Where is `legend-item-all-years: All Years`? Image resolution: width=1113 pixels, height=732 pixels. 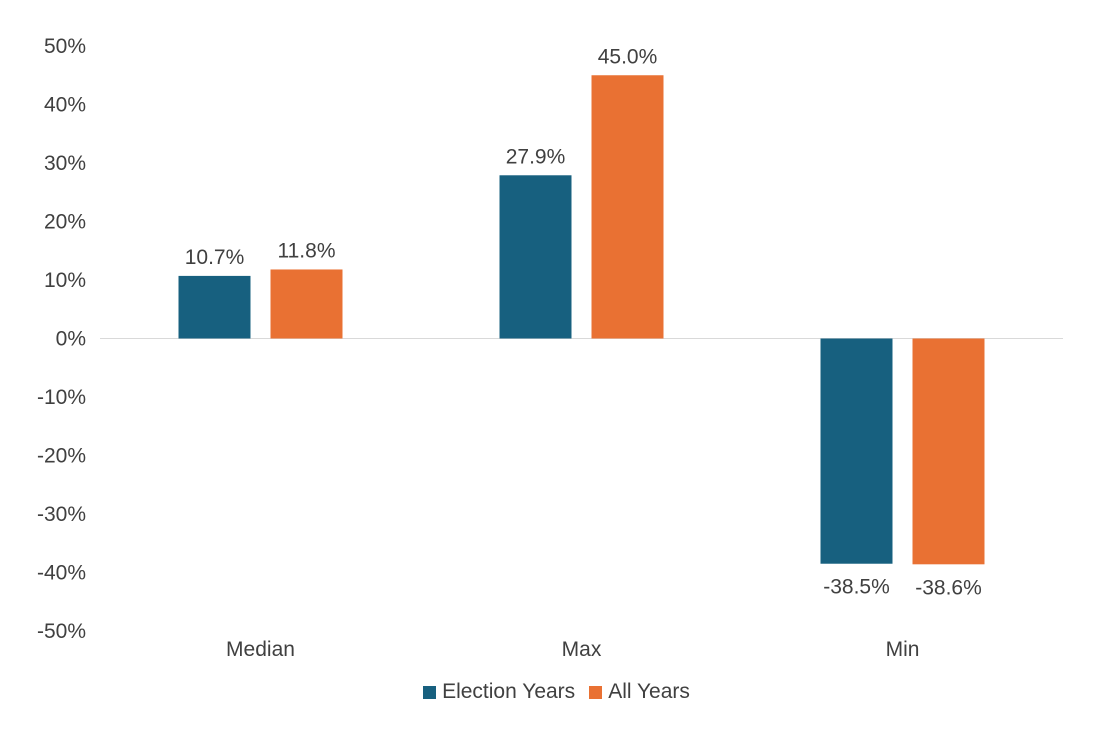
legend-item-all-years: All Years is located at coordinates (639, 692).